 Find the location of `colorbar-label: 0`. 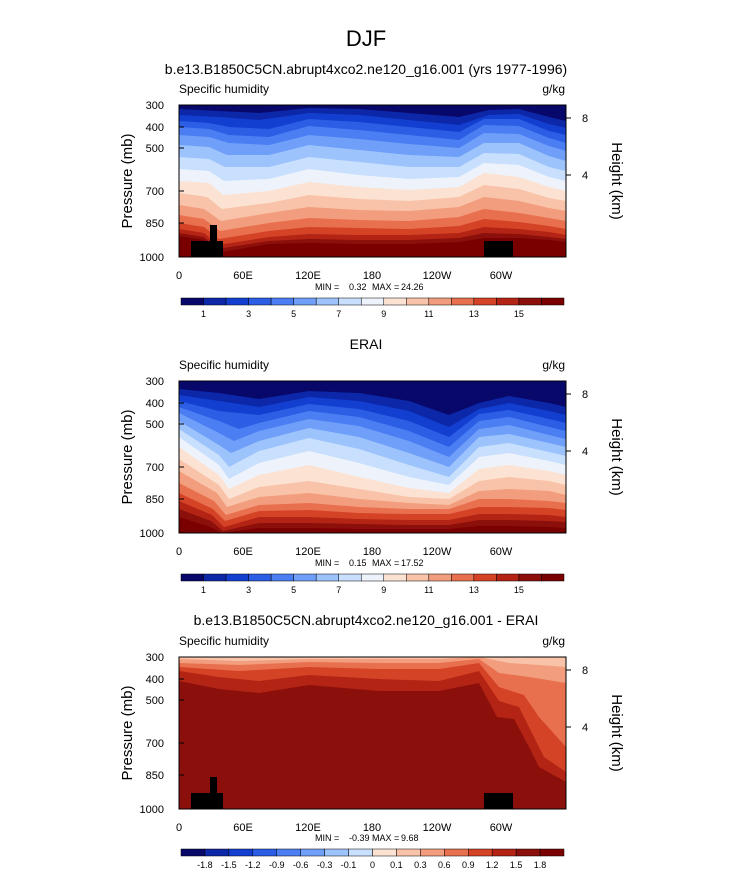

colorbar-label: 0 is located at coordinates (372, 865).